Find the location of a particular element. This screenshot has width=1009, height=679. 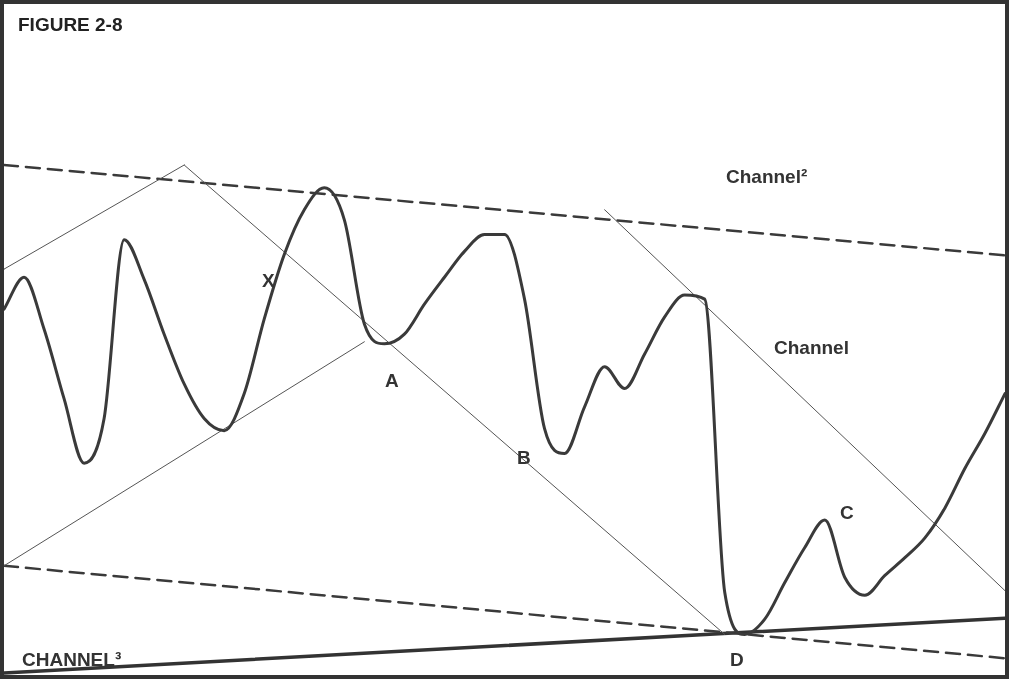

chart-title: FIGURE 2-8 is located at coordinates (70, 25).